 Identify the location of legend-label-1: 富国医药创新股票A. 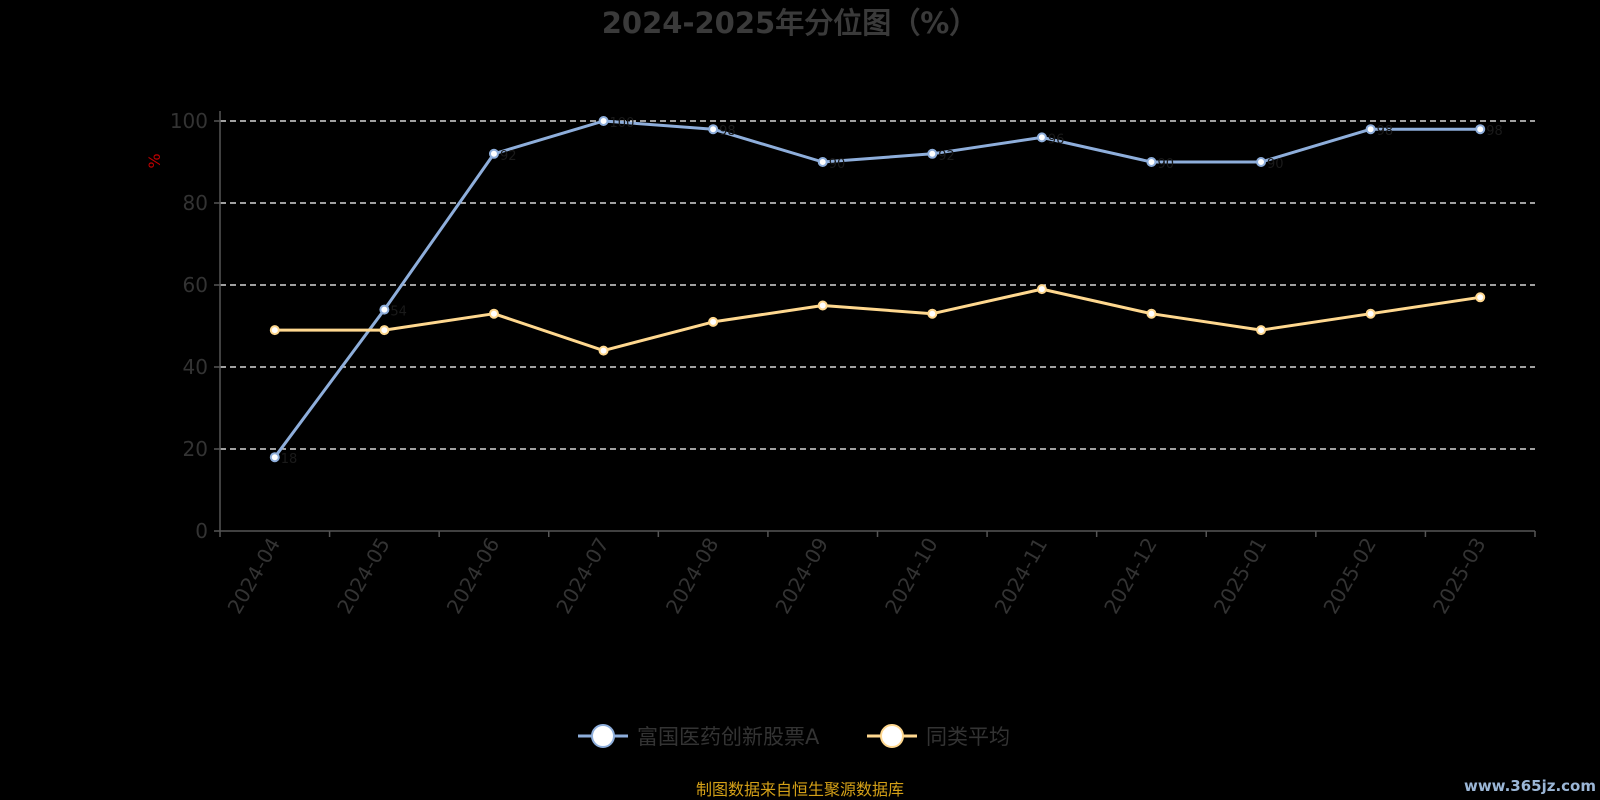
(728, 737).